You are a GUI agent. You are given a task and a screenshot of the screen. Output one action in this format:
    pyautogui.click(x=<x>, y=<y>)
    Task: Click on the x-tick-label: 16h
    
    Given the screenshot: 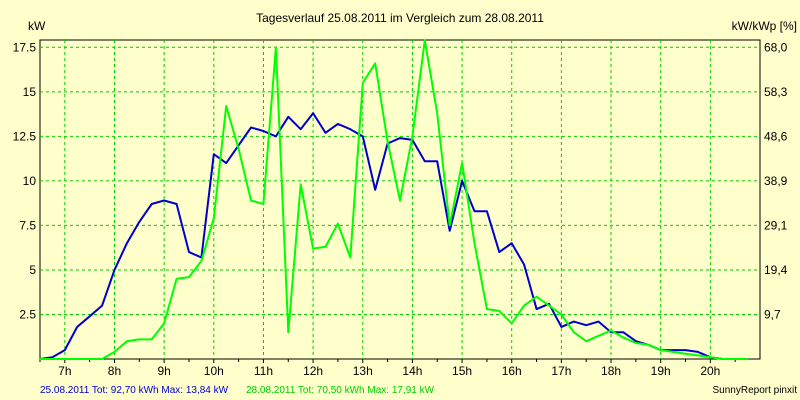 What is the action you would take?
    pyautogui.click(x=512, y=371)
    